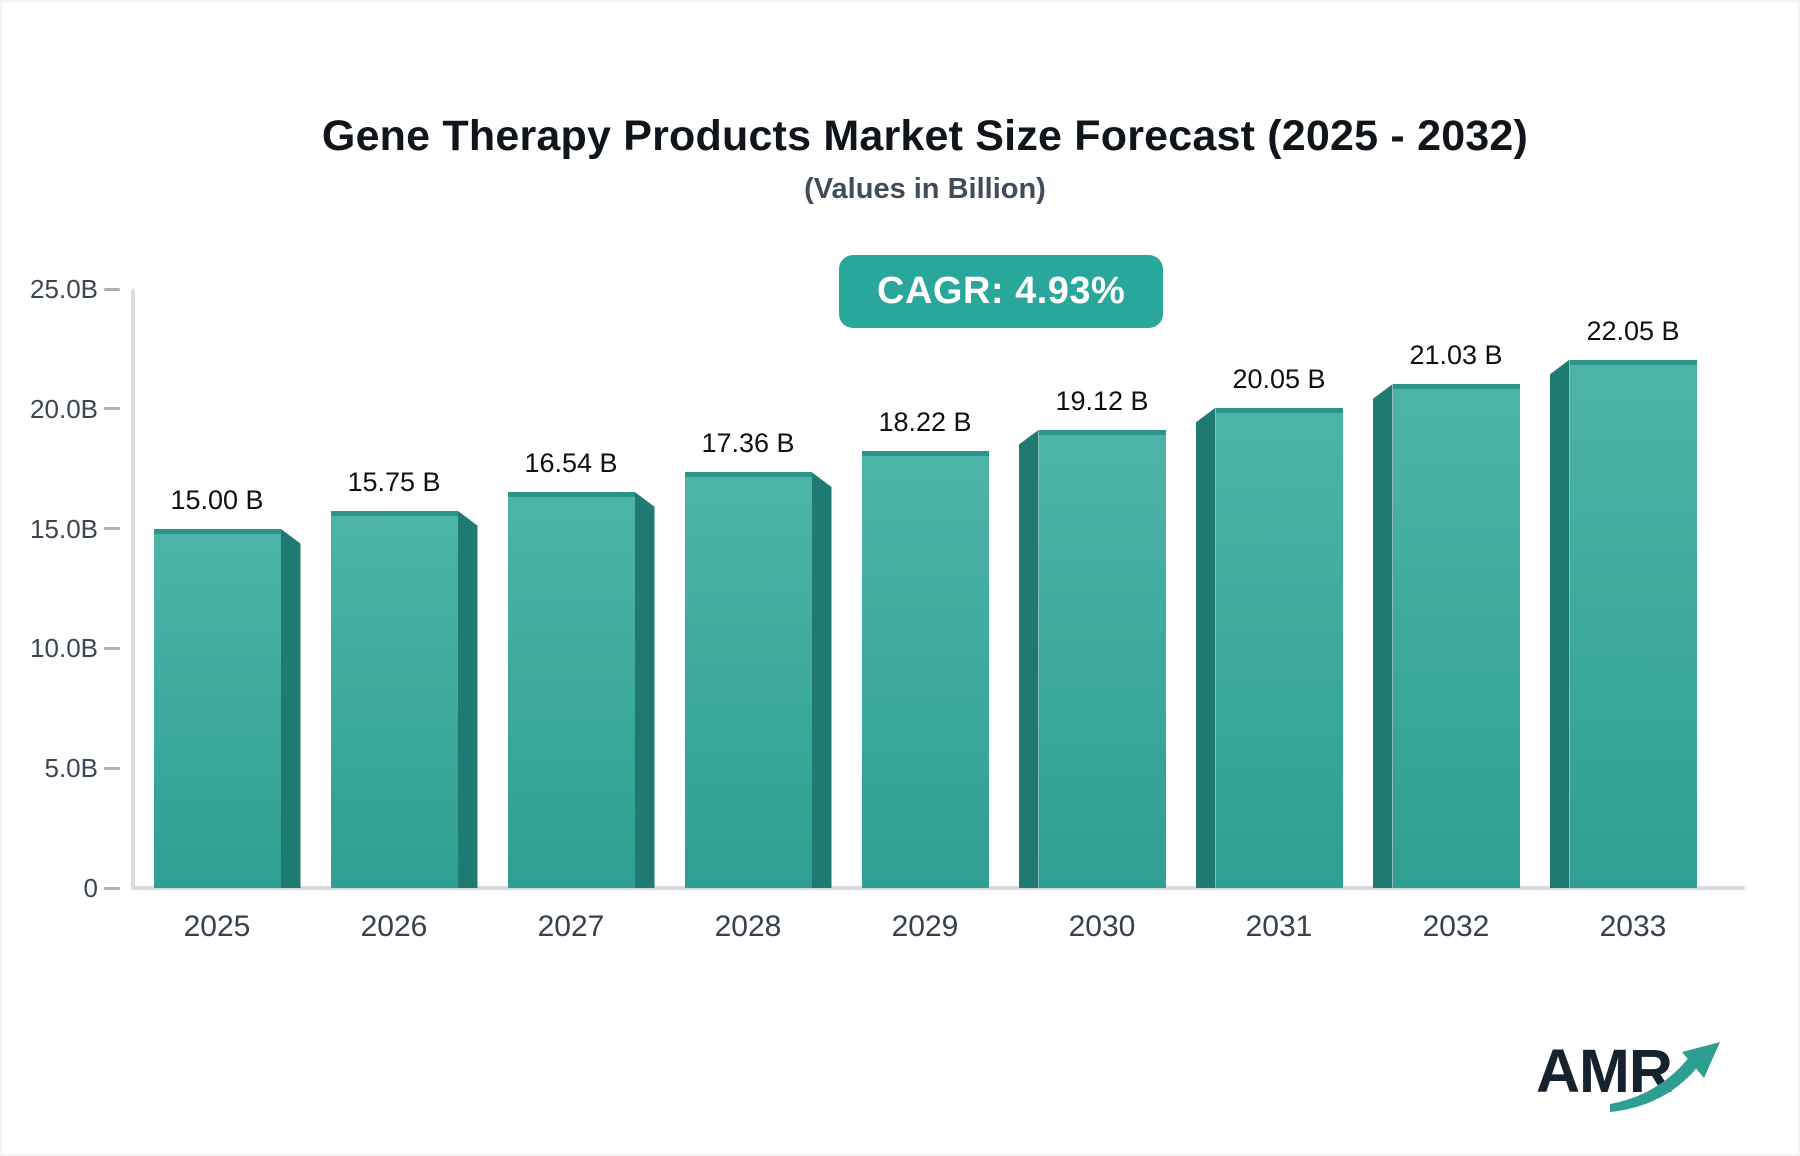  I want to click on amr-logo: AMR, so click(1635, 1077).